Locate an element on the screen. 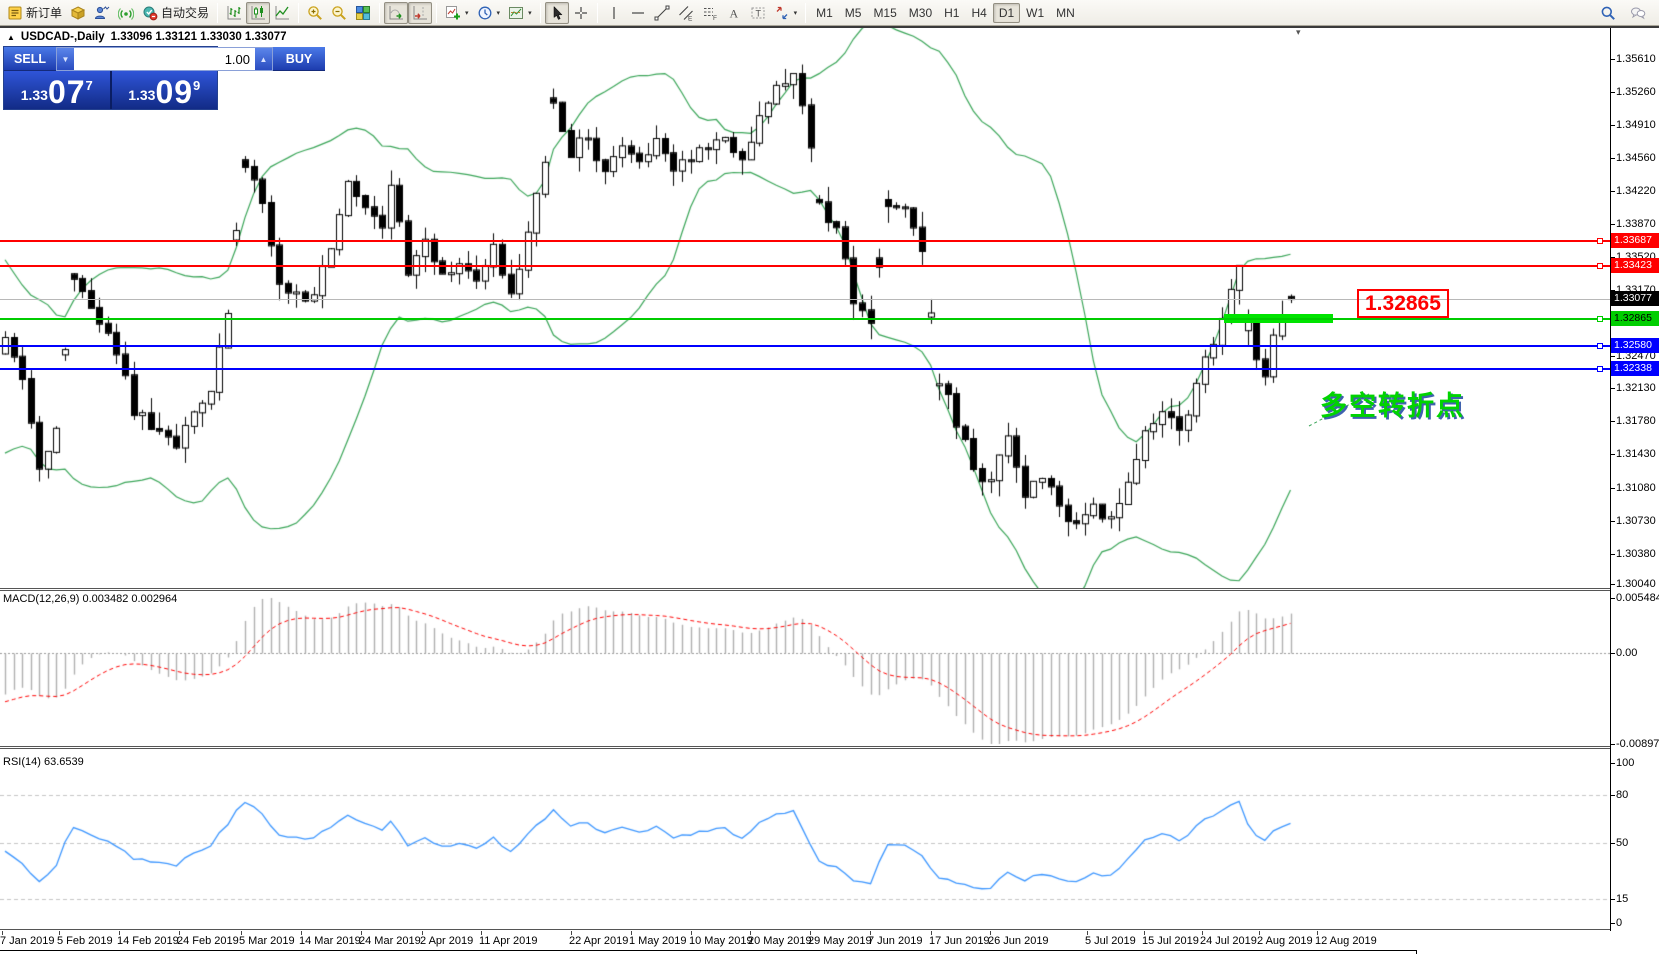  rsi-pane-separator is located at coordinates (805, 747).